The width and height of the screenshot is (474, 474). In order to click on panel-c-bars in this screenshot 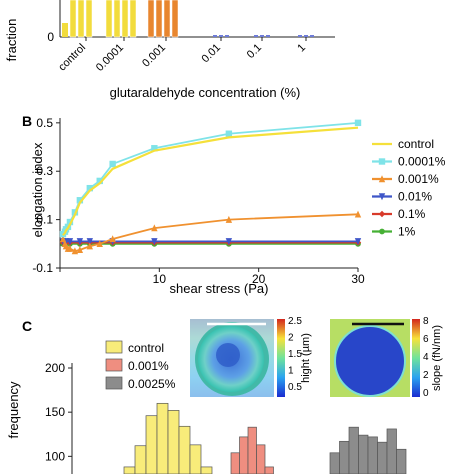, I will do `click(265, 438)`.